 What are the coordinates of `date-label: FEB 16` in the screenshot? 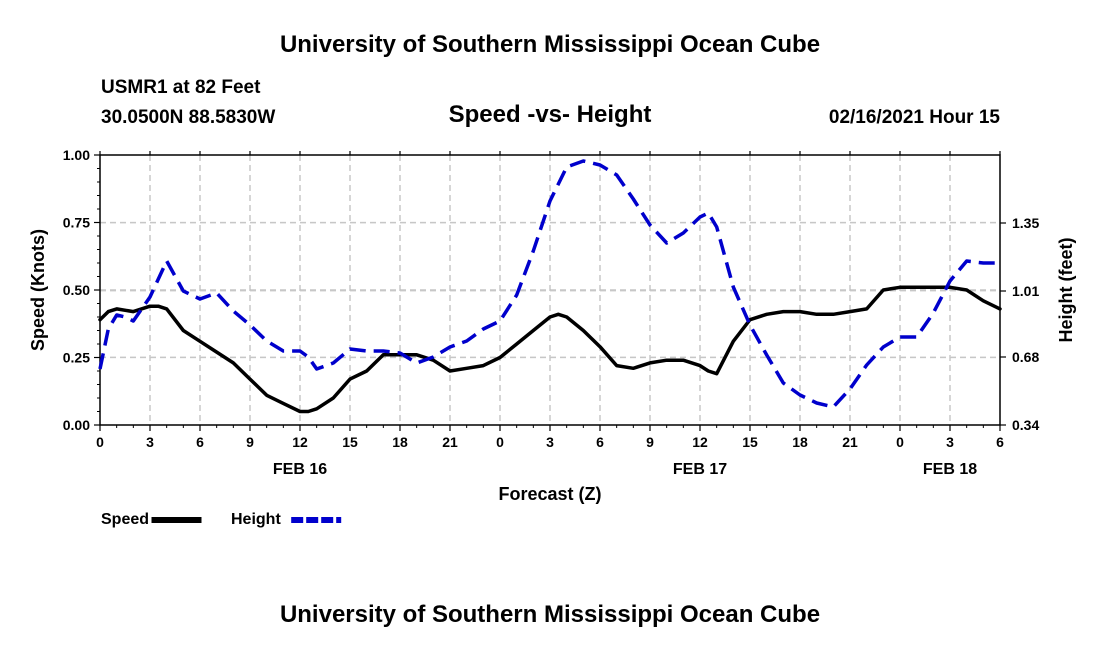 It's located at (300, 469).